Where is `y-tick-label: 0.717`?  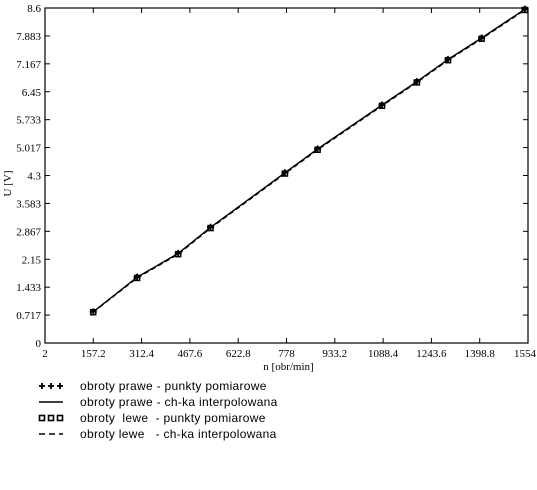
y-tick-label: 0.717 is located at coordinates (28, 316).